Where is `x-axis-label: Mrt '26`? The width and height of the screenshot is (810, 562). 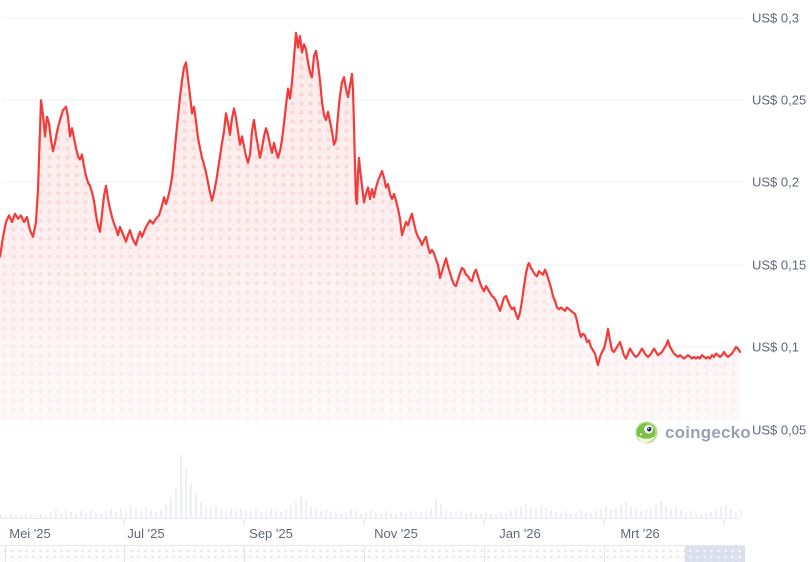
x-axis-label: Mrt '26 is located at coordinates (640, 533).